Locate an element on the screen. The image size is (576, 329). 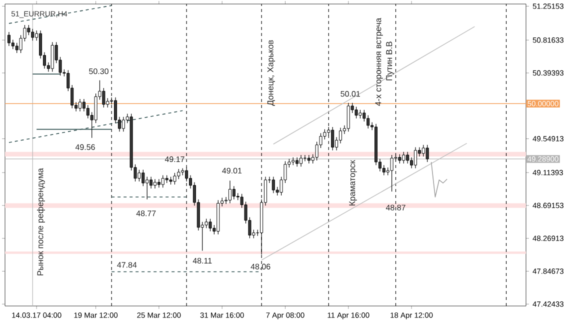
annotation: Краматорск is located at coordinates (353, 183).